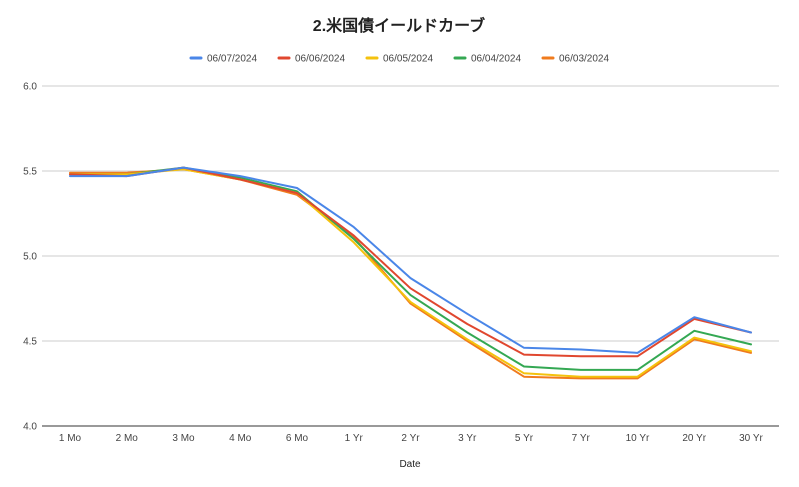  What do you see at coordinates (30, 342) in the screenshot?
I see `y-tick-label: 4.5` at bounding box center [30, 342].